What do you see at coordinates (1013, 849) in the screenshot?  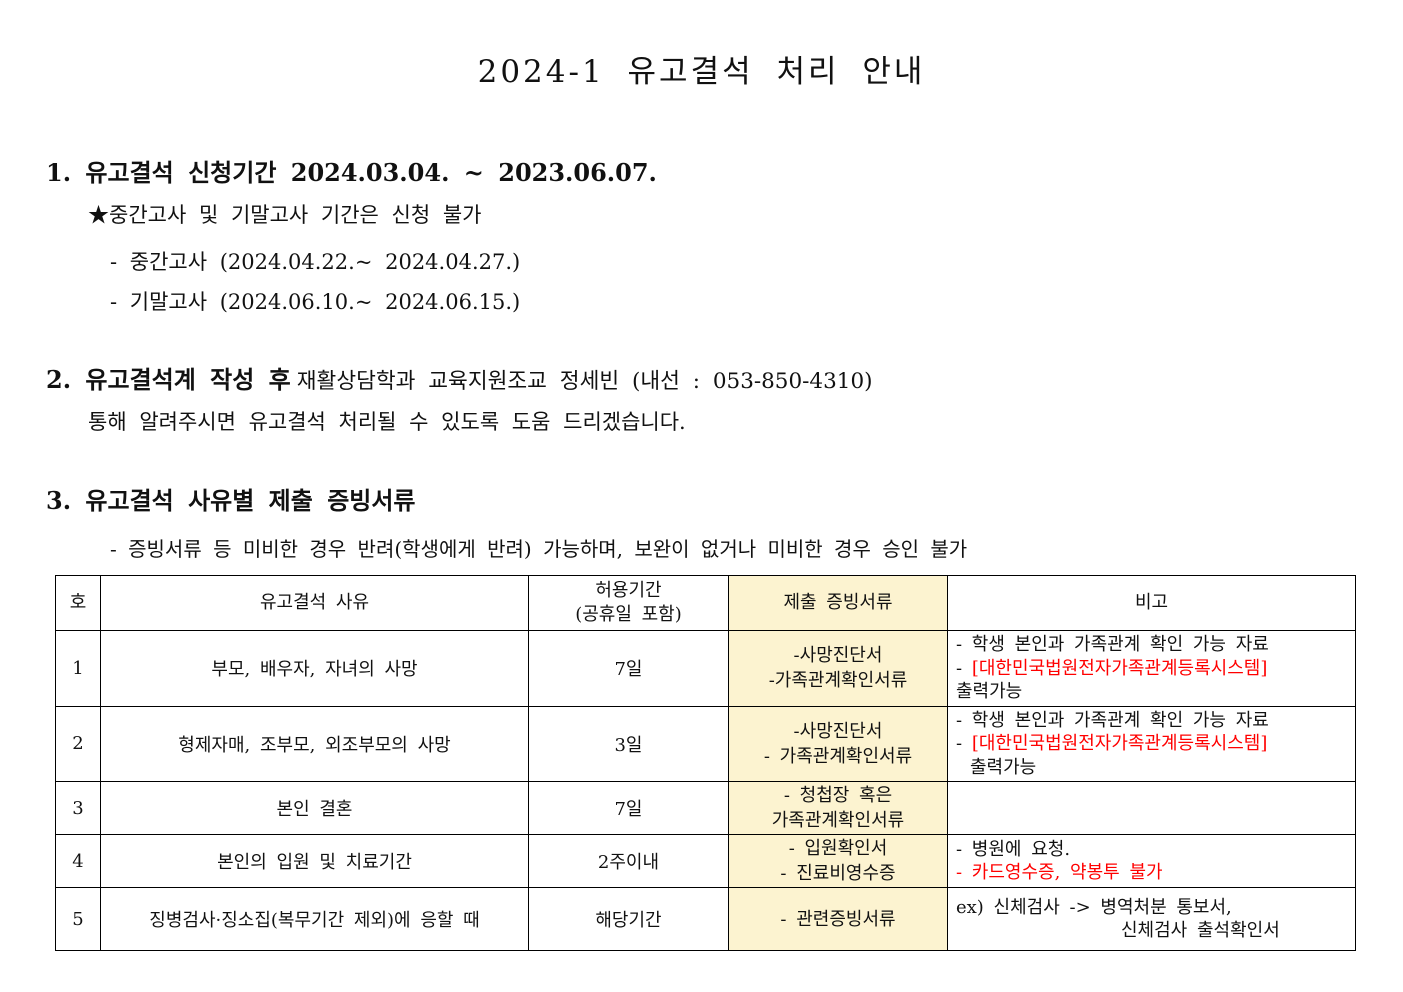 I see `remark-text: - 병원에 요청.` at bounding box center [1013, 849].